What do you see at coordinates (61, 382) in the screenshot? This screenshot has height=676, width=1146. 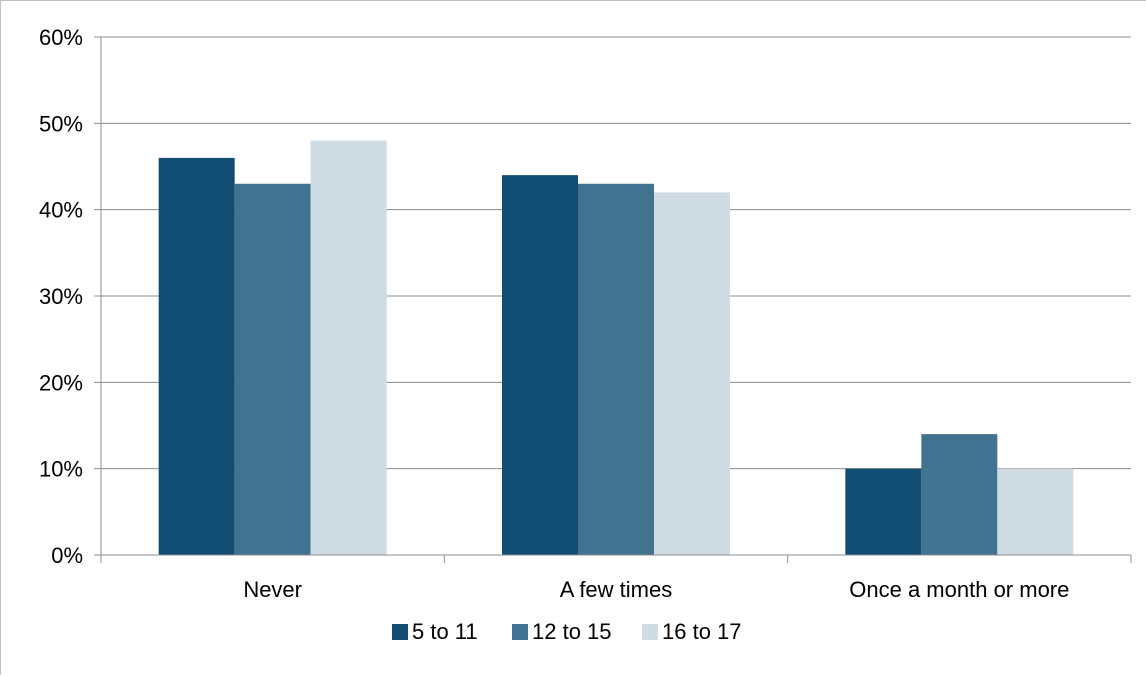 I see `y-tick-label: 20%` at bounding box center [61, 382].